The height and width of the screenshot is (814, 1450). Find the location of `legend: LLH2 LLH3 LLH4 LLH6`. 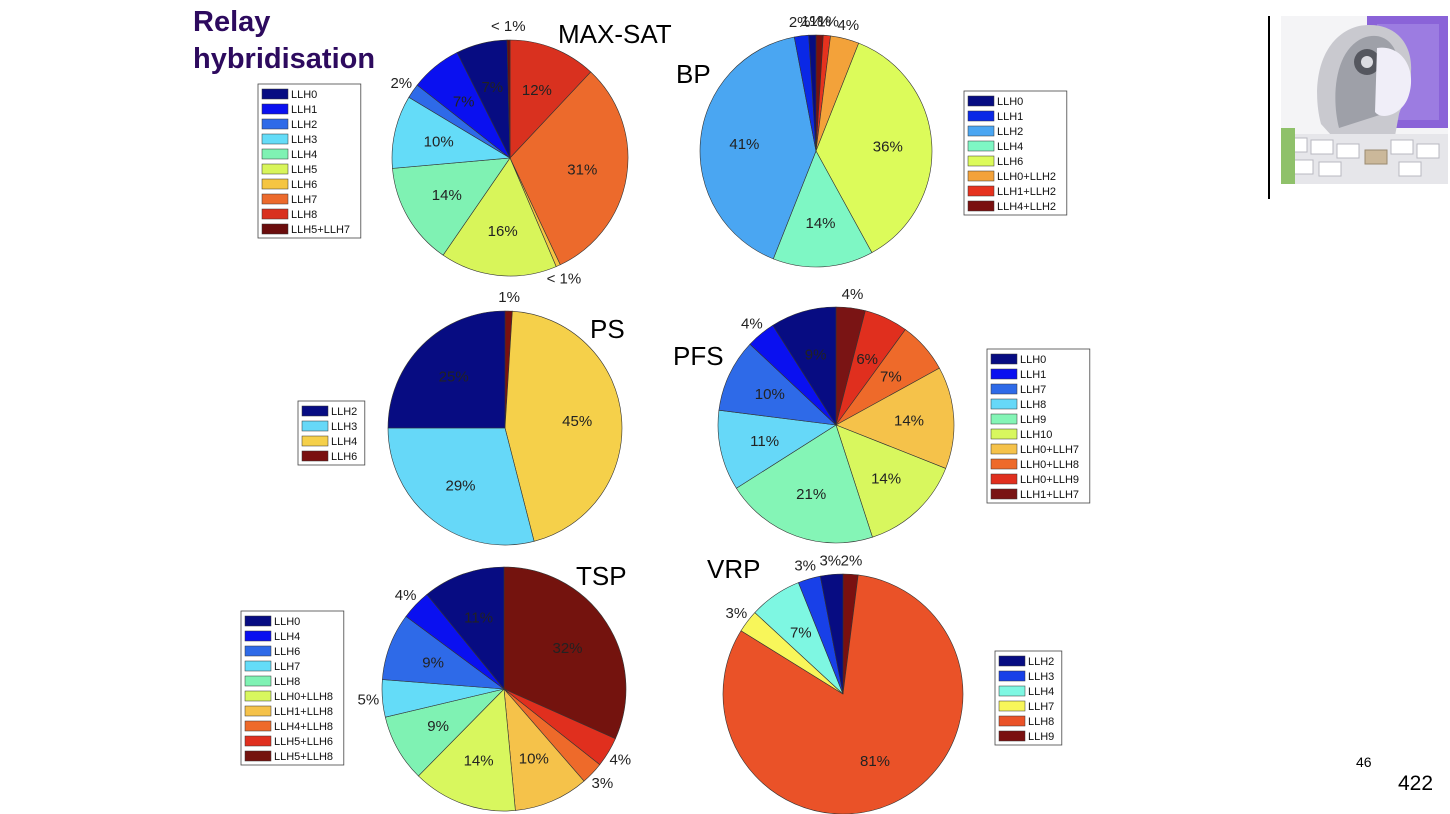

legend: LLH2 LLH3 LLH4 LLH6 is located at coordinates (331, 433).